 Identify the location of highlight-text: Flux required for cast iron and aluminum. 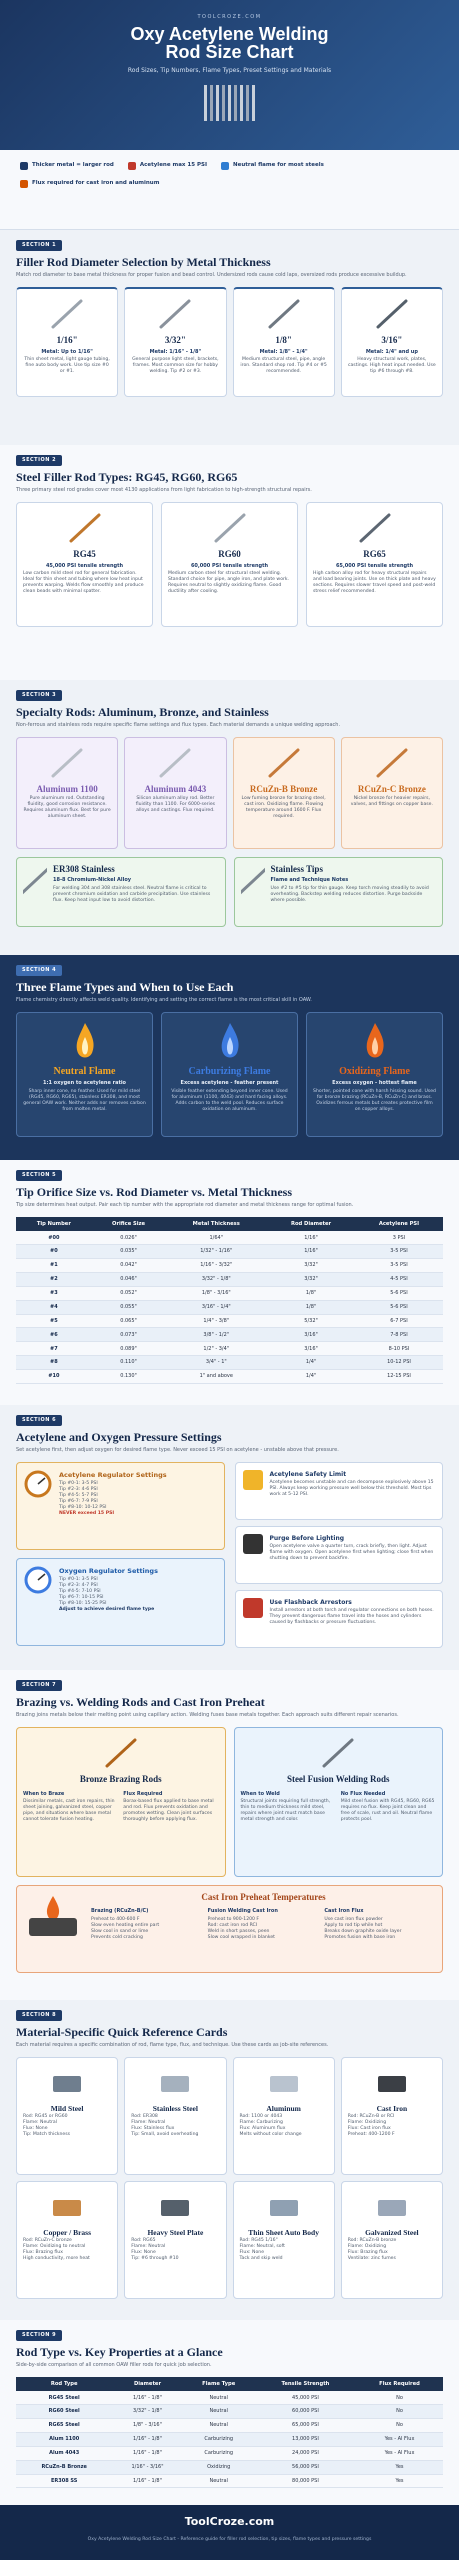
(96, 183).